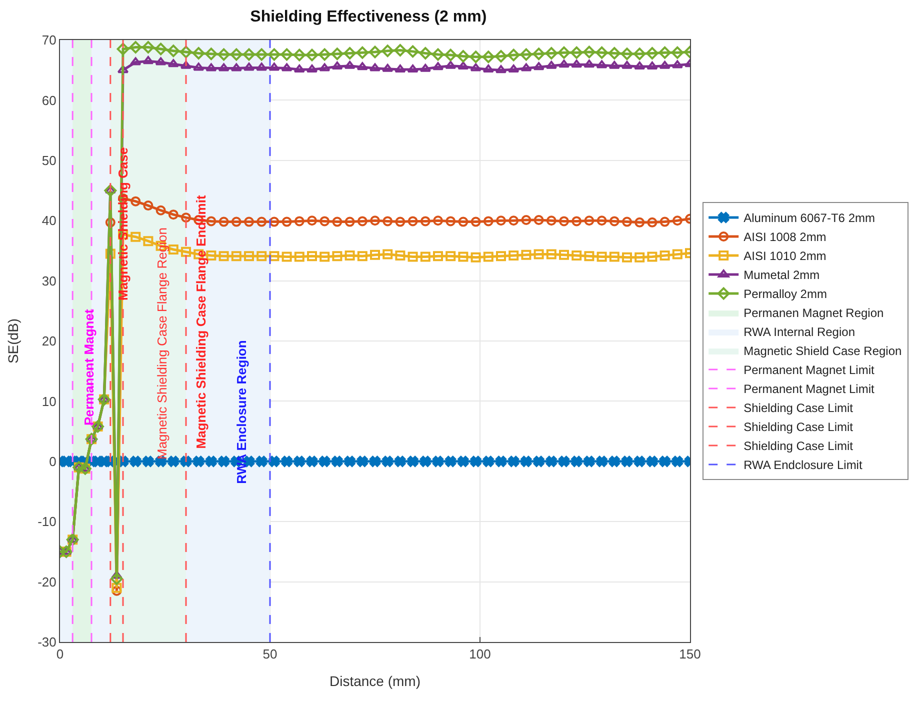 The image size is (921, 702). What do you see at coordinates (49, 160) in the screenshot?
I see `y-tick-label: 50` at bounding box center [49, 160].